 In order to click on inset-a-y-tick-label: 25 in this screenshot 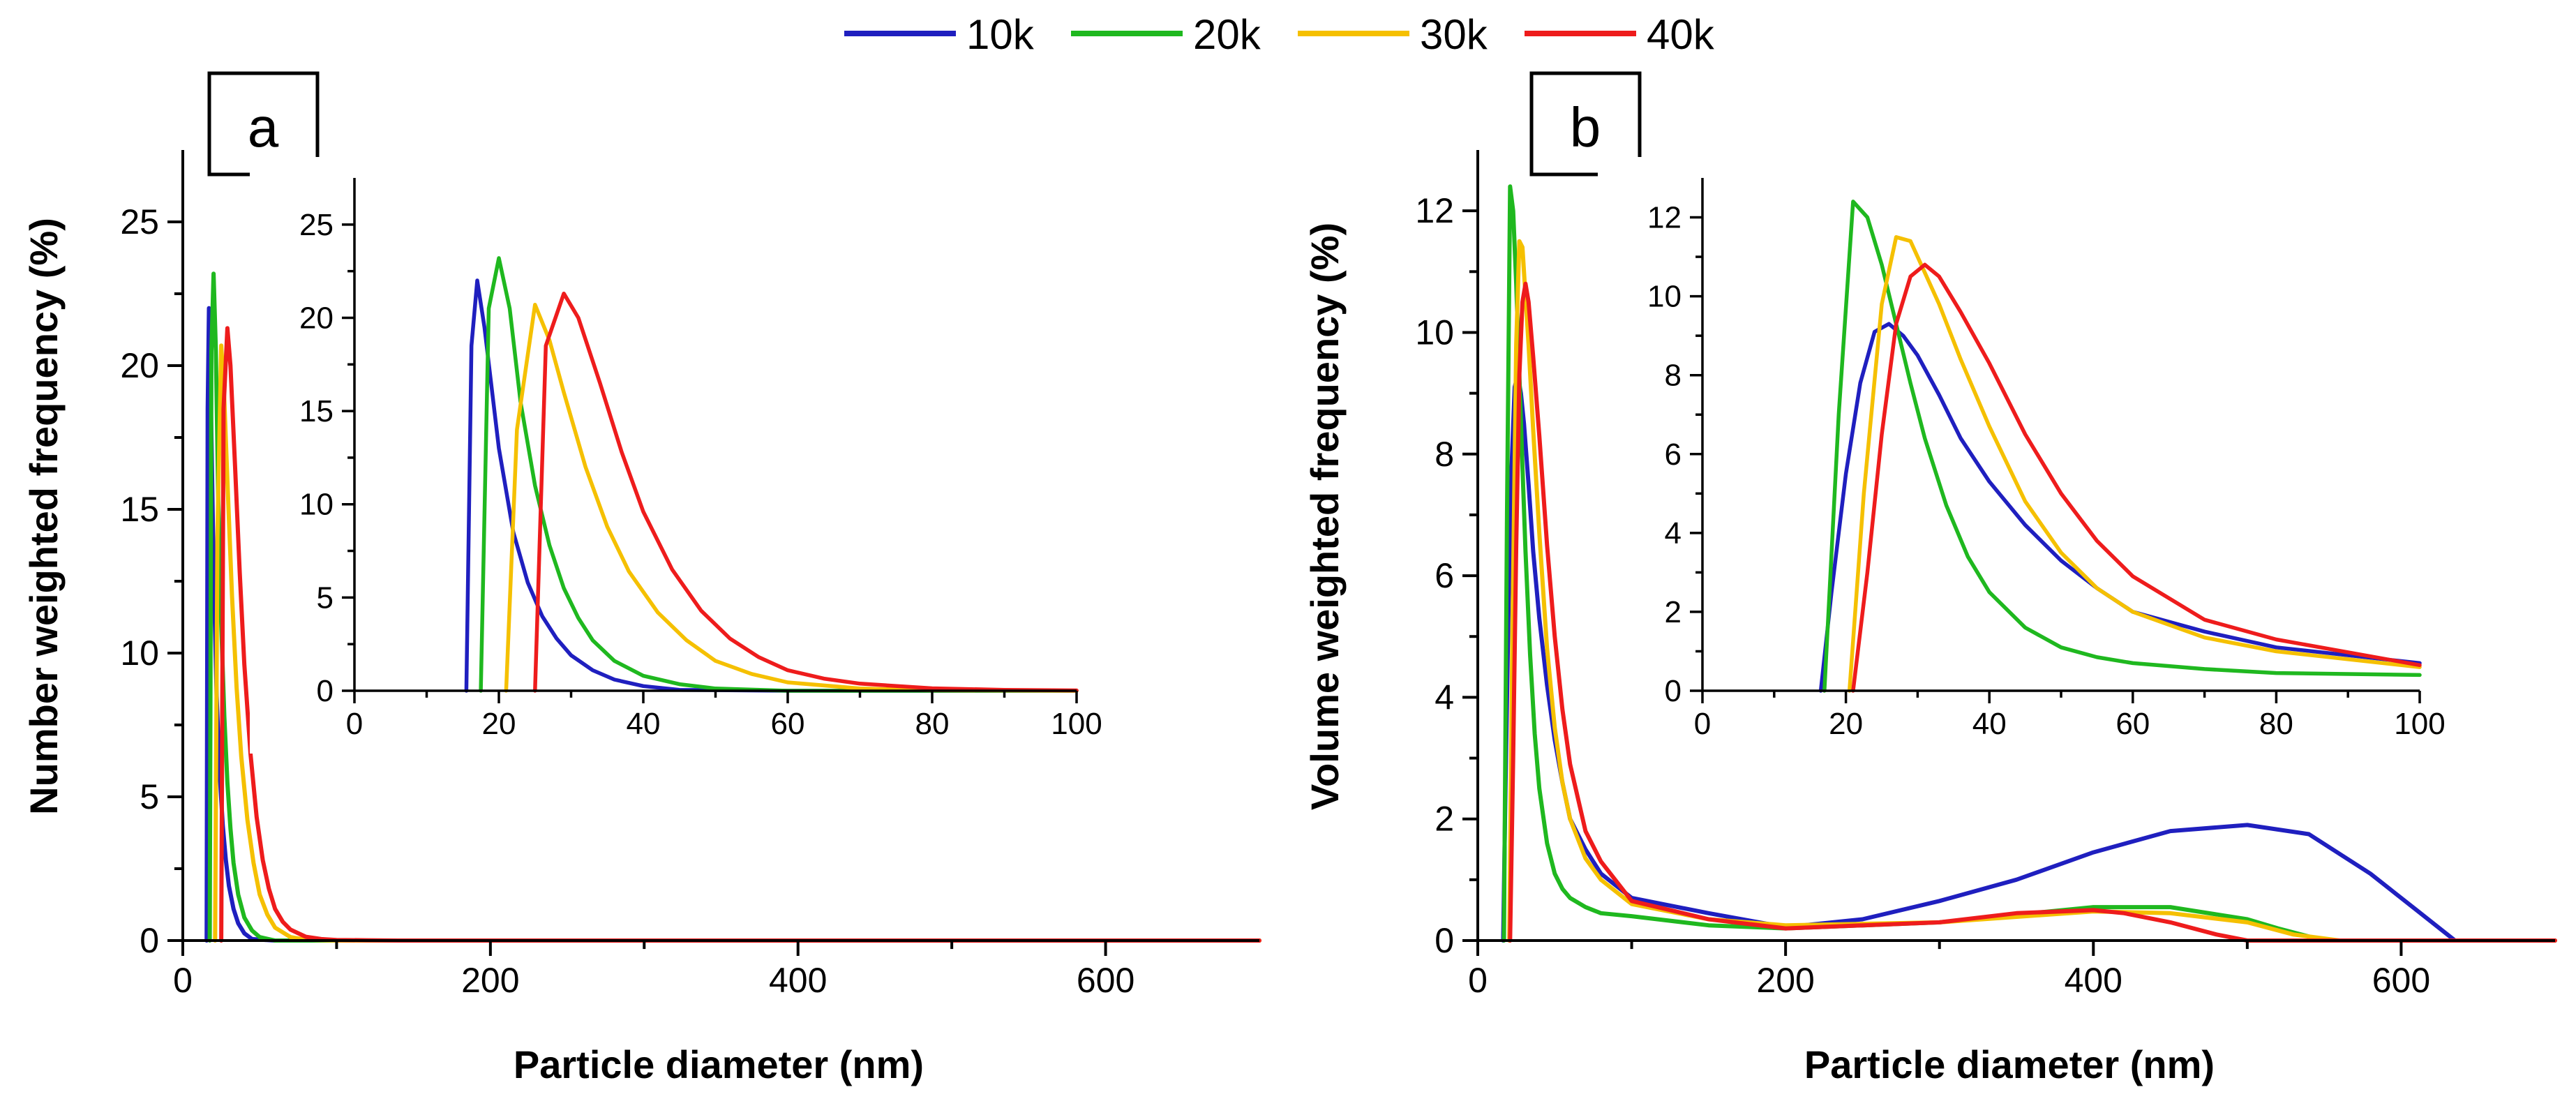, I will do `click(316, 225)`.